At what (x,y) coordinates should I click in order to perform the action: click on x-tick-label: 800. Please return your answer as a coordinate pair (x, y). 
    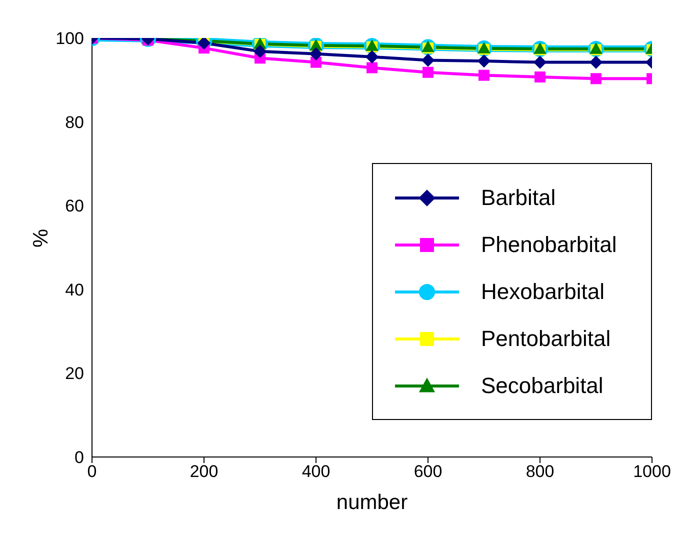
    Looking at the image, I should click on (540, 472).